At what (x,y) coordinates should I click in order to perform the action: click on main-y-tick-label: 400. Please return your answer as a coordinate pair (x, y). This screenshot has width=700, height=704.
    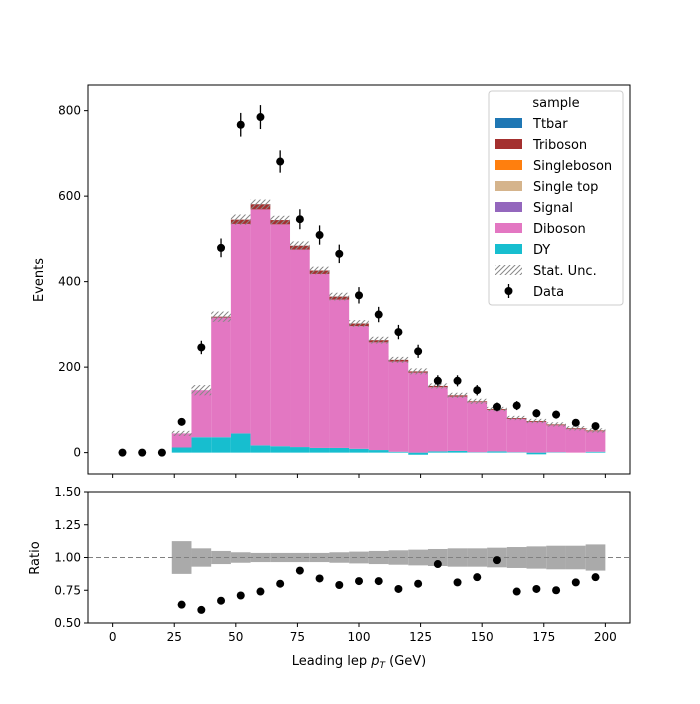
    Looking at the image, I should click on (69, 282).